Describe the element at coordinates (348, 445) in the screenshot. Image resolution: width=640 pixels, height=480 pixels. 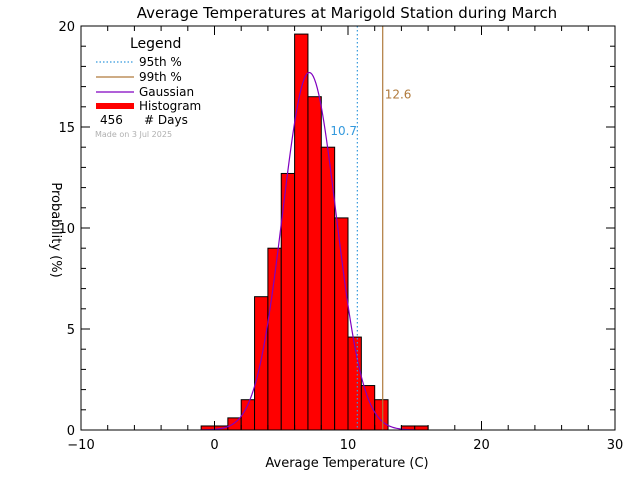
I see `x-tick-label: 10` at that location.